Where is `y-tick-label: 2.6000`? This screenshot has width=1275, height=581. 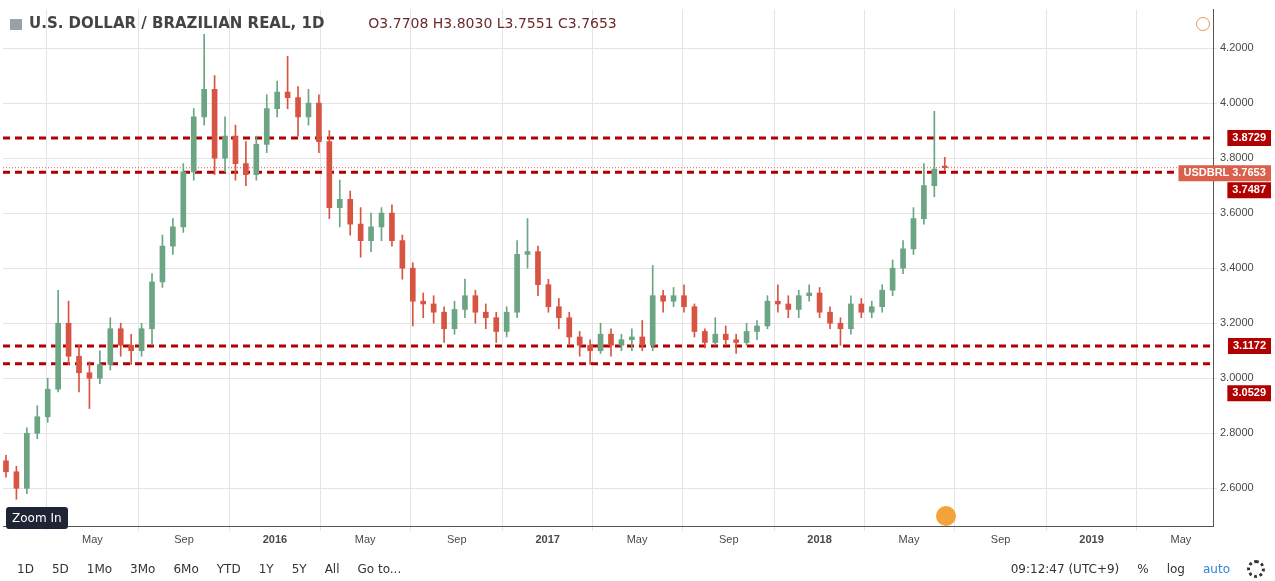
y-tick-label: 2.6000 is located at coordinates (1237, 487).